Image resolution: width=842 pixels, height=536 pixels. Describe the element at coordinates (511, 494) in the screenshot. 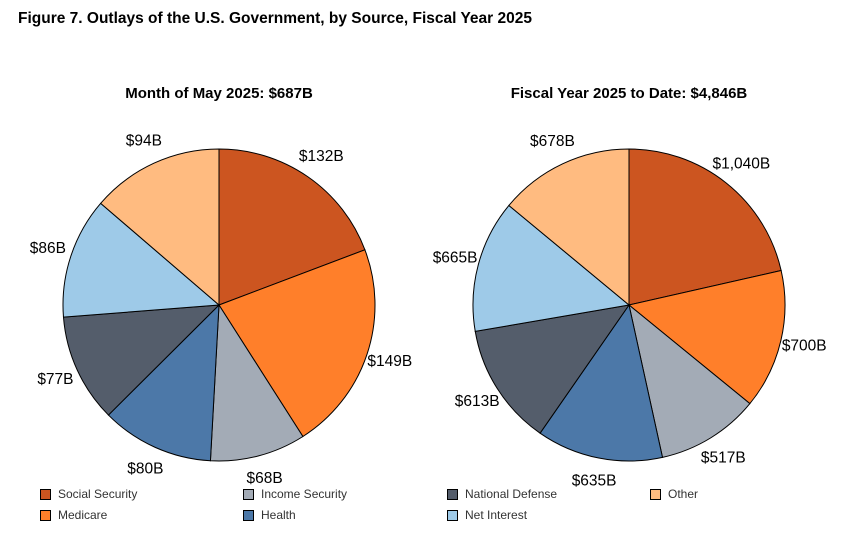

I see `legend-label: National Defense` at that location.